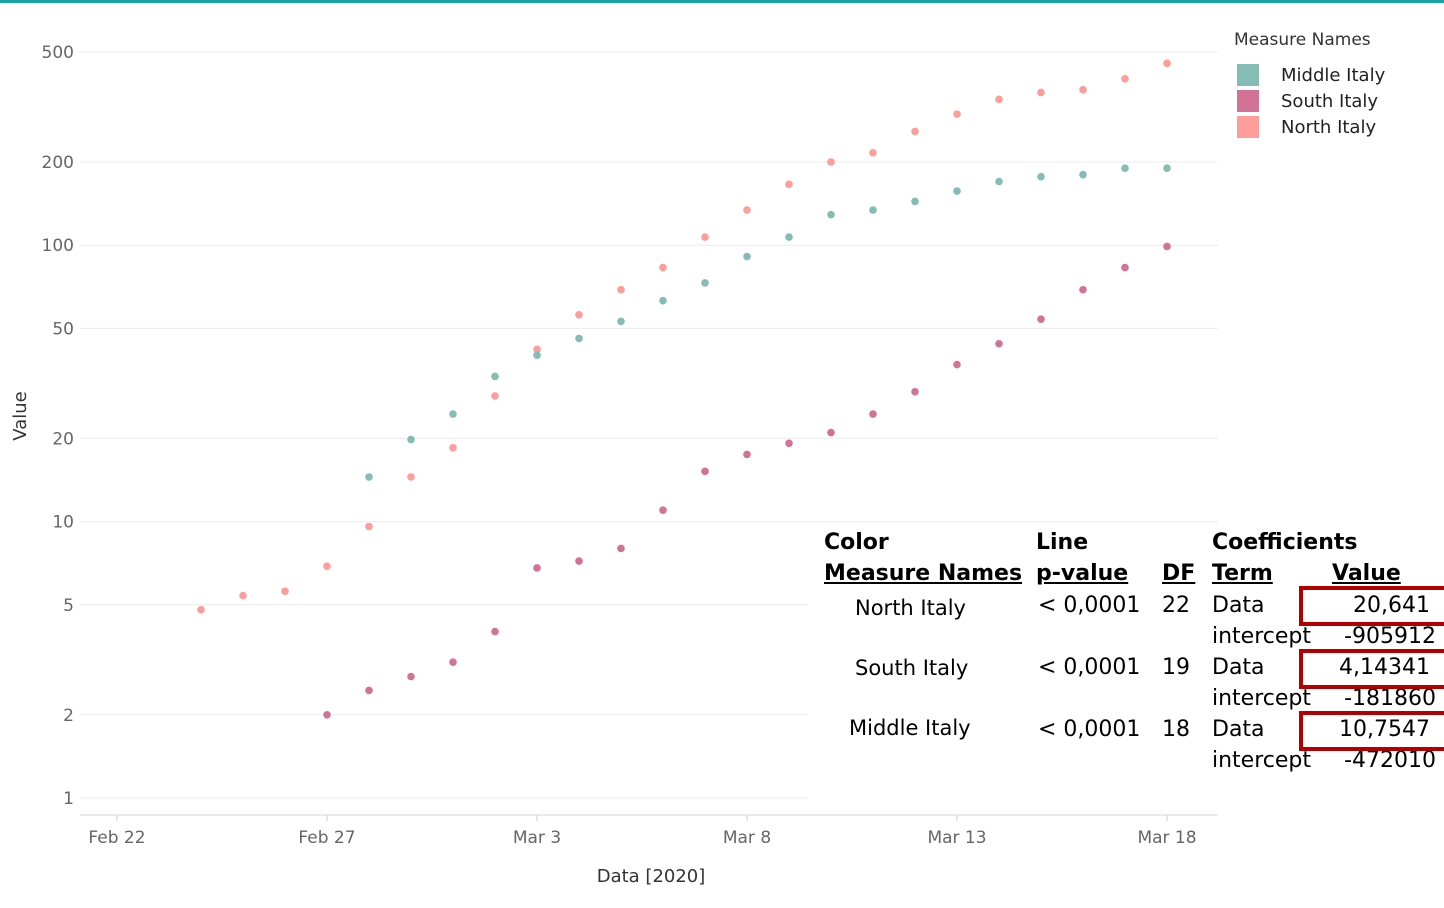  I want to click on legend-item-middle-italy: Middle Italy, so click(1334, 75).